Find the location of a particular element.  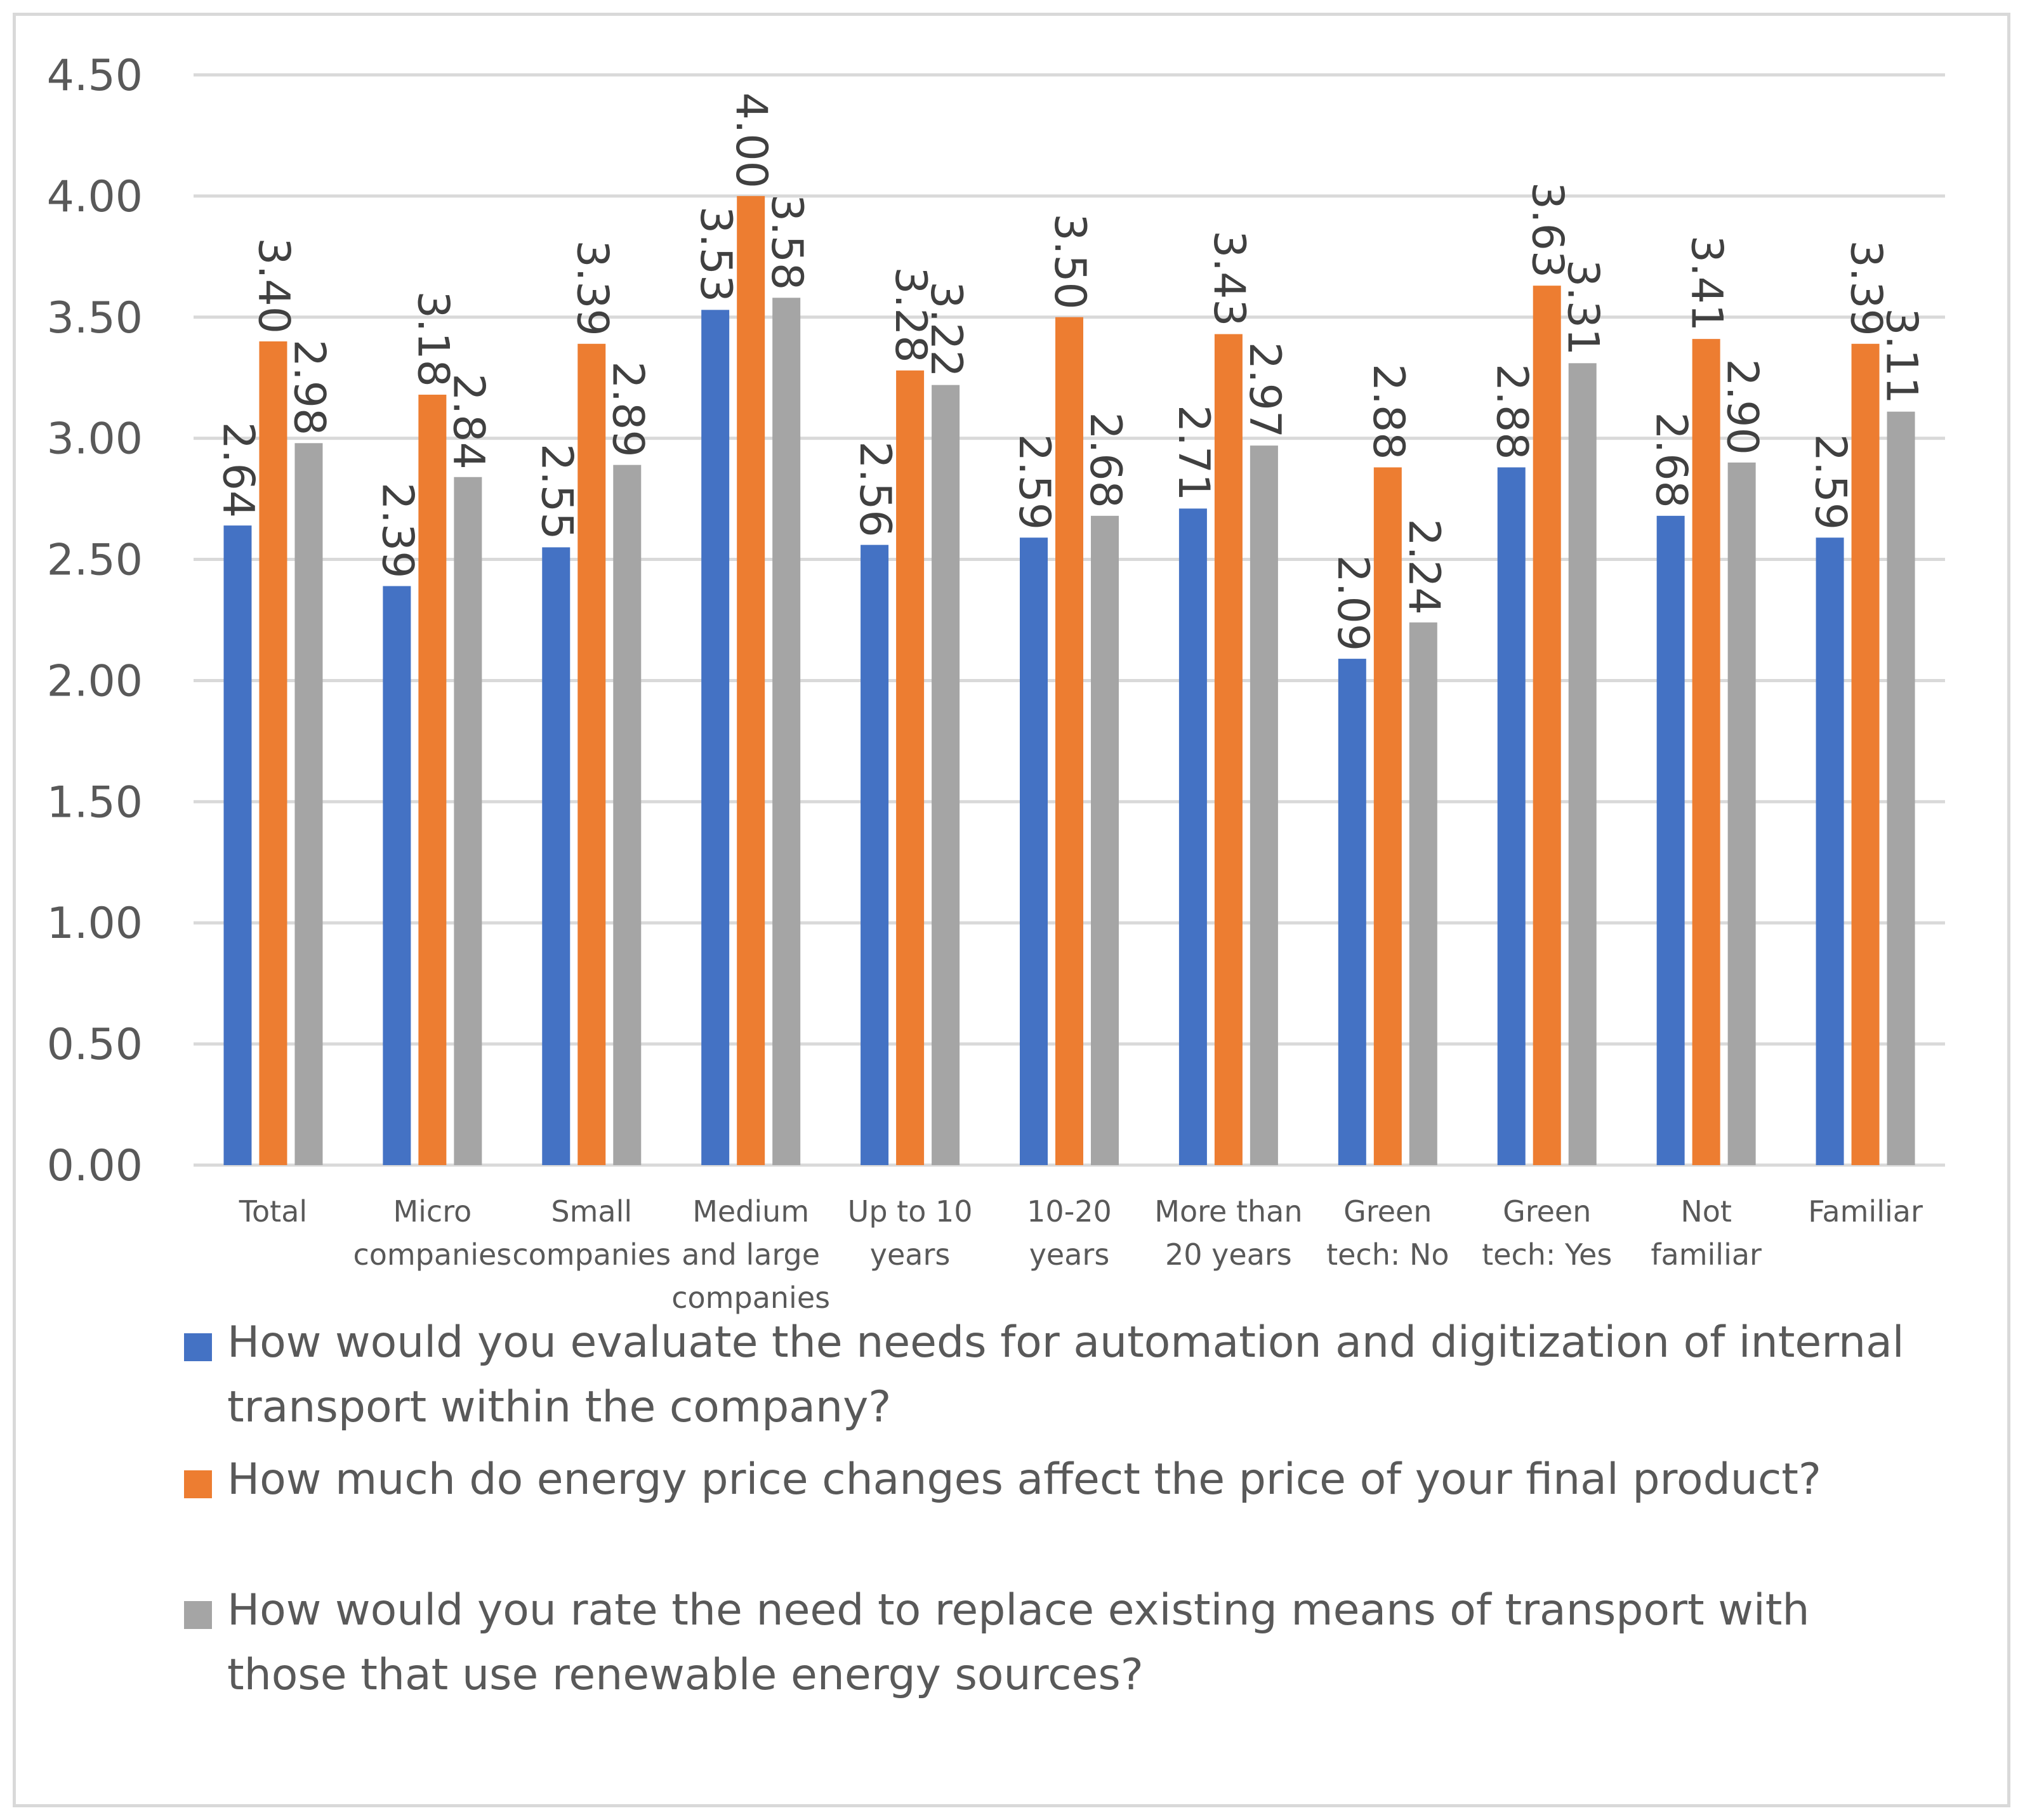

x-category-label: 10-20 is located at coordinates (1069, 1211).